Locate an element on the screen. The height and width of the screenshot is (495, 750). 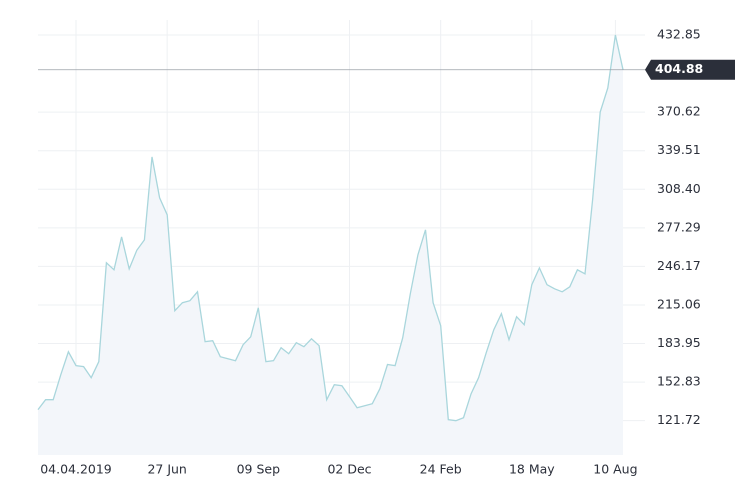
y-tick-label: 370.62 is located at coordinates (679, 111).